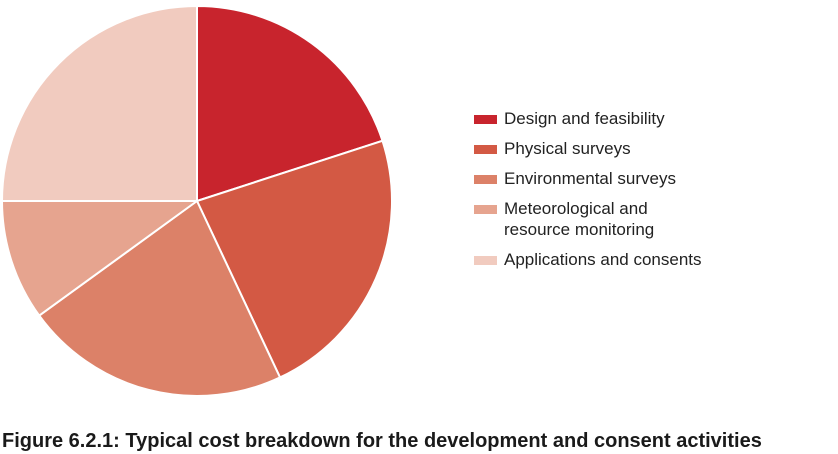  I want to click on legend-item-2: Environmental surveys, so click(644, 178).